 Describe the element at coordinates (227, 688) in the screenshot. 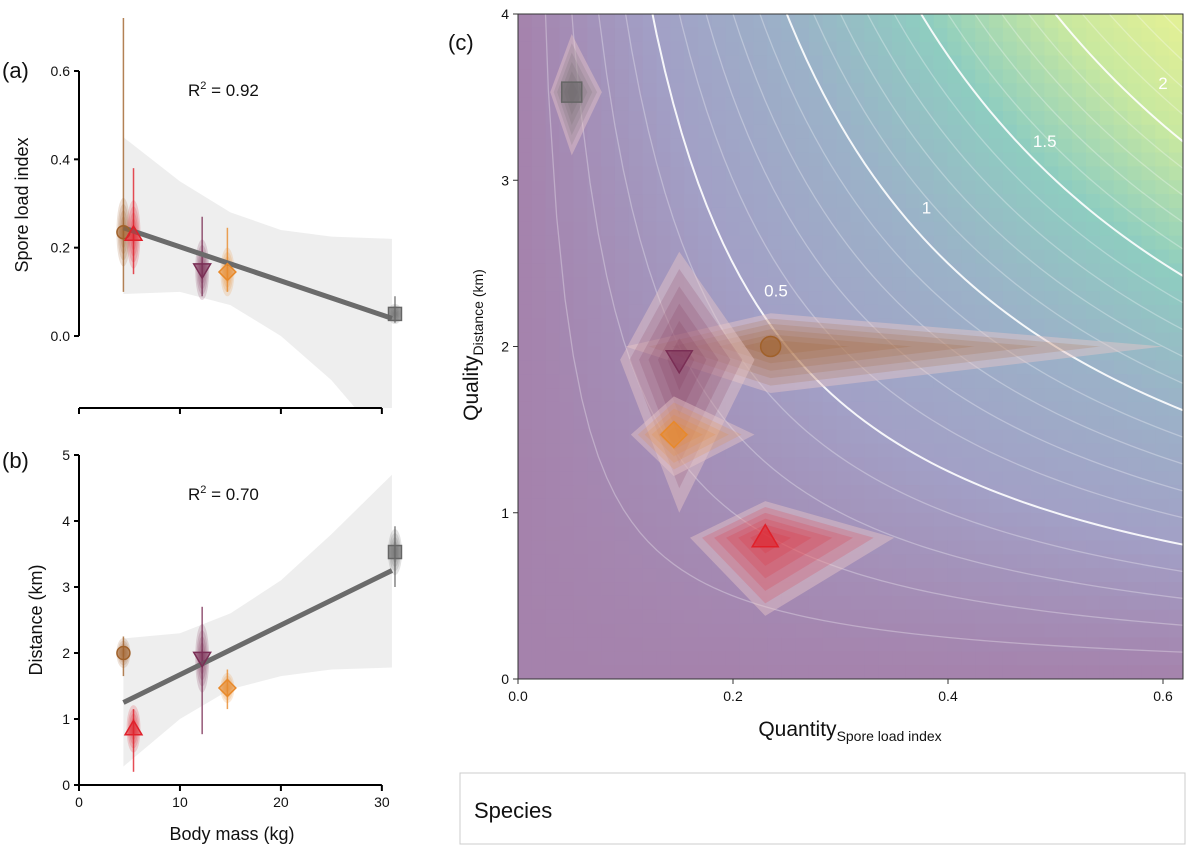

I see `point-coyote` at that location.